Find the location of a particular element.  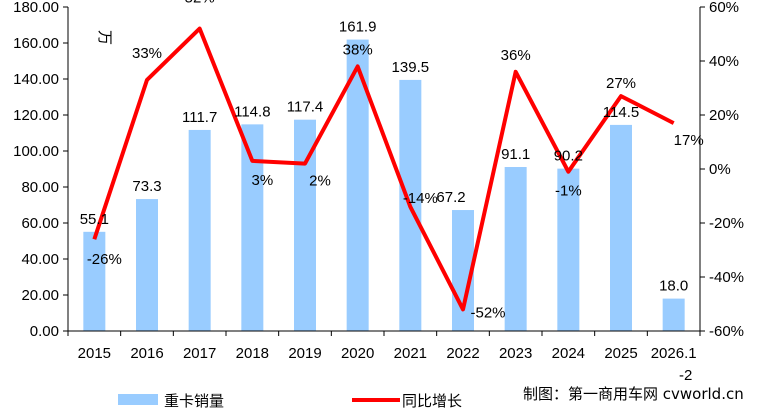

bar-value-label: 18.0 is located at coordinates (673, 286).